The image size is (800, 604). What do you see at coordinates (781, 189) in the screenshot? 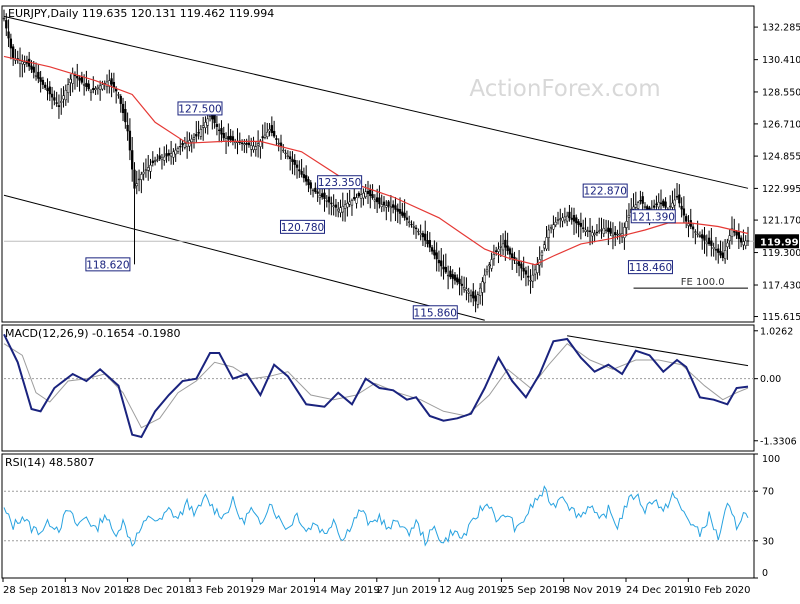
I see `price-axis-label: 122.995` at bounding box center [781, 189].